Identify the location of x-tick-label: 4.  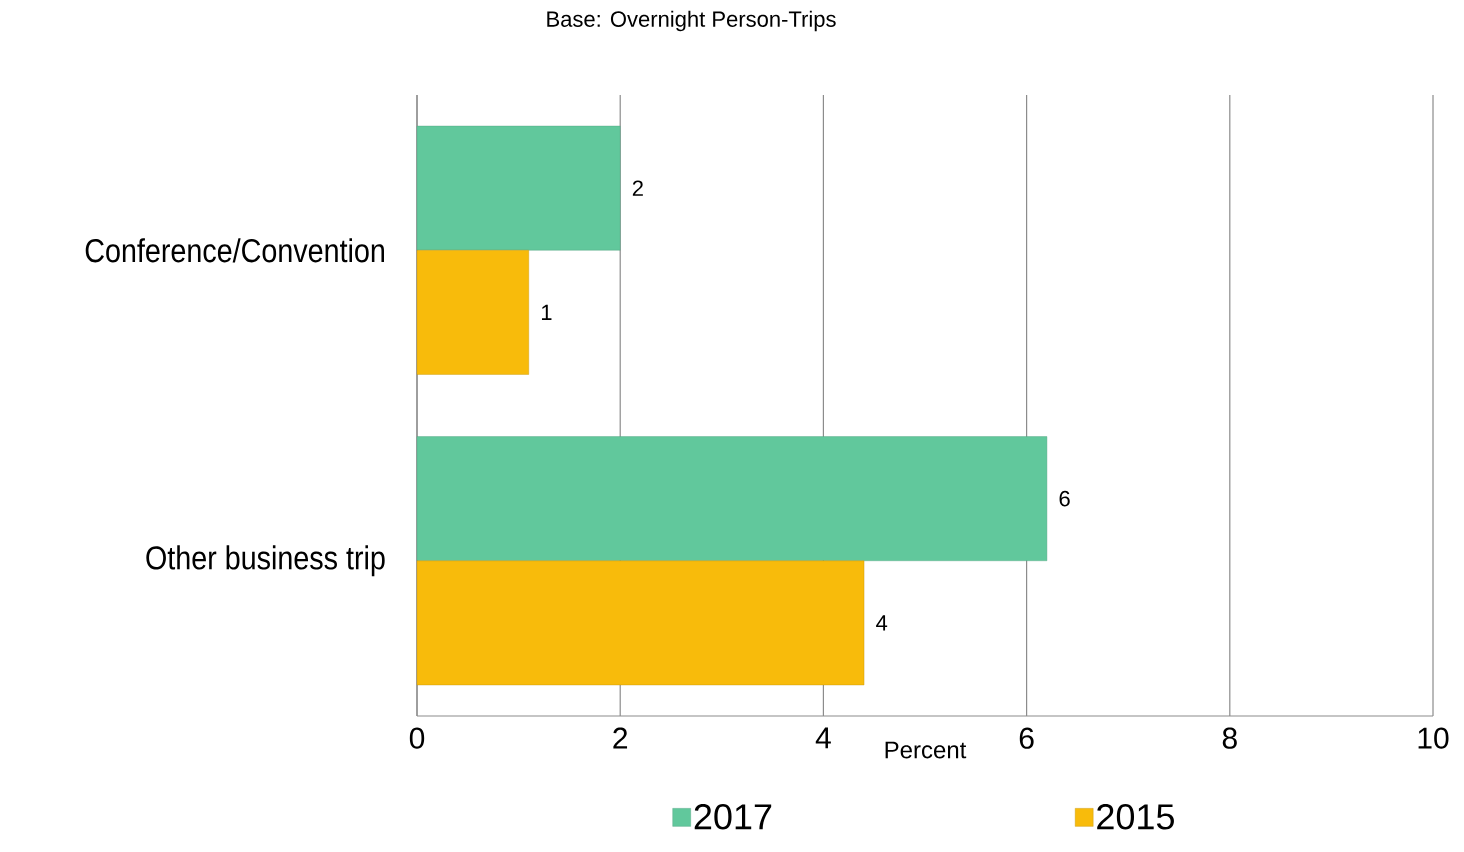
(823, 738).